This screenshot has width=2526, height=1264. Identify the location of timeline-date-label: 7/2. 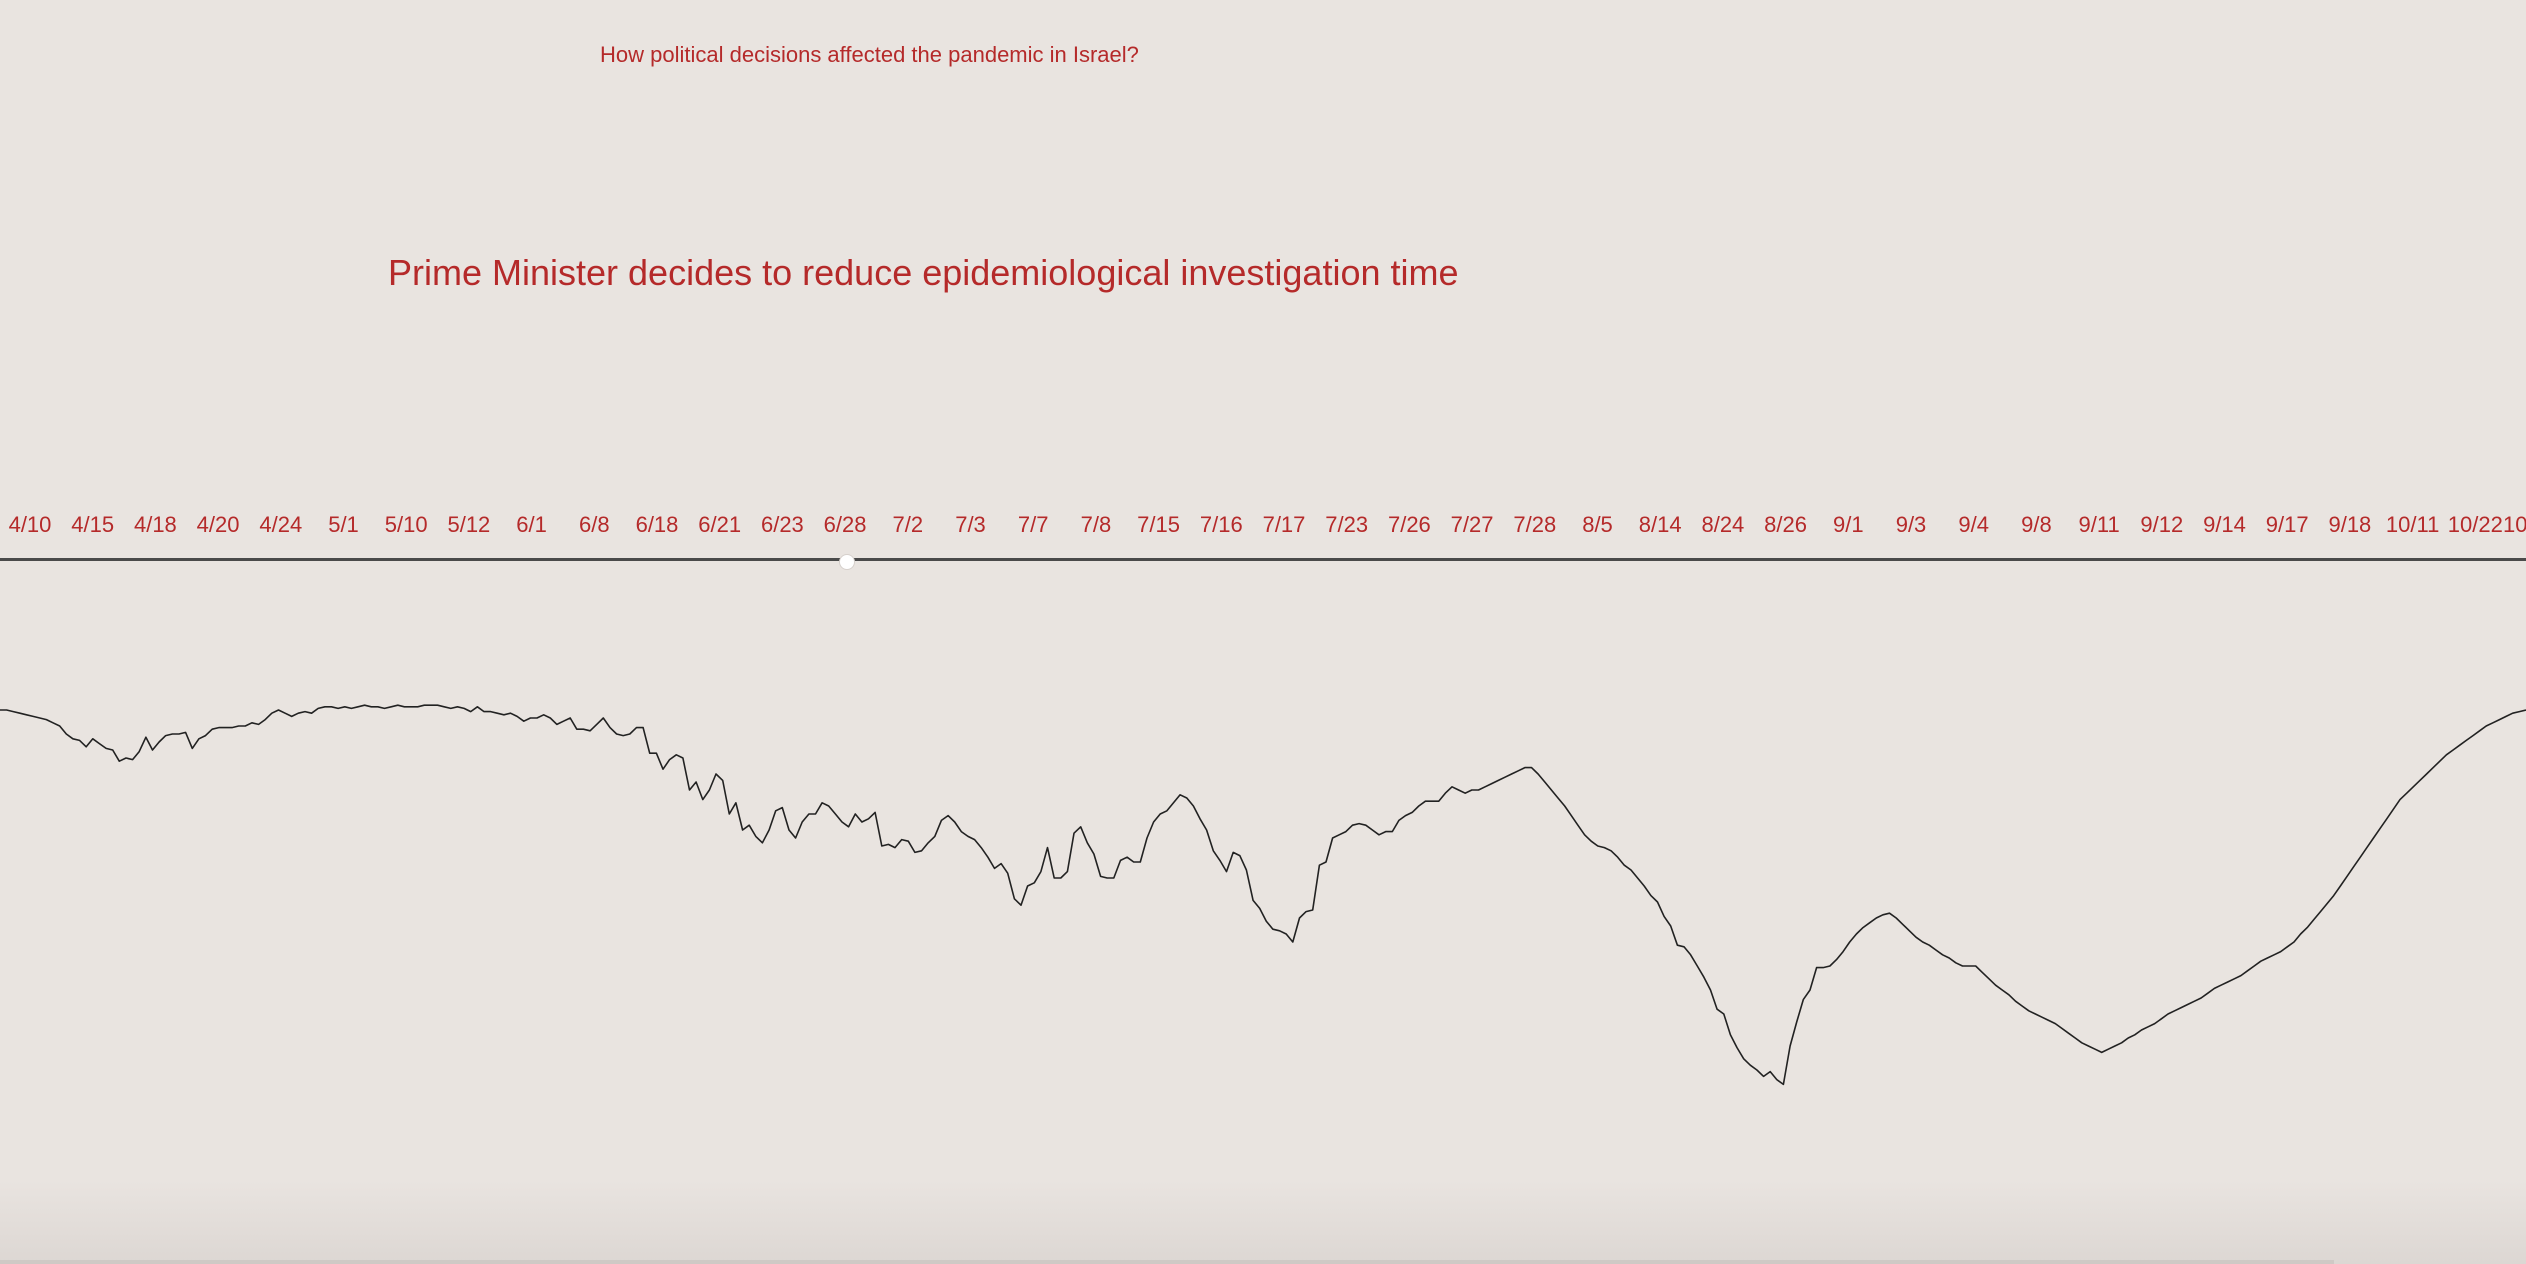
(908, 524).